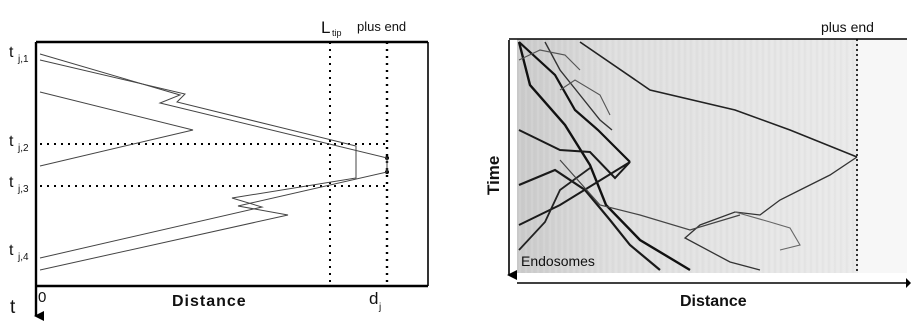  I want to click on svg-text: j, so click(379, 307).